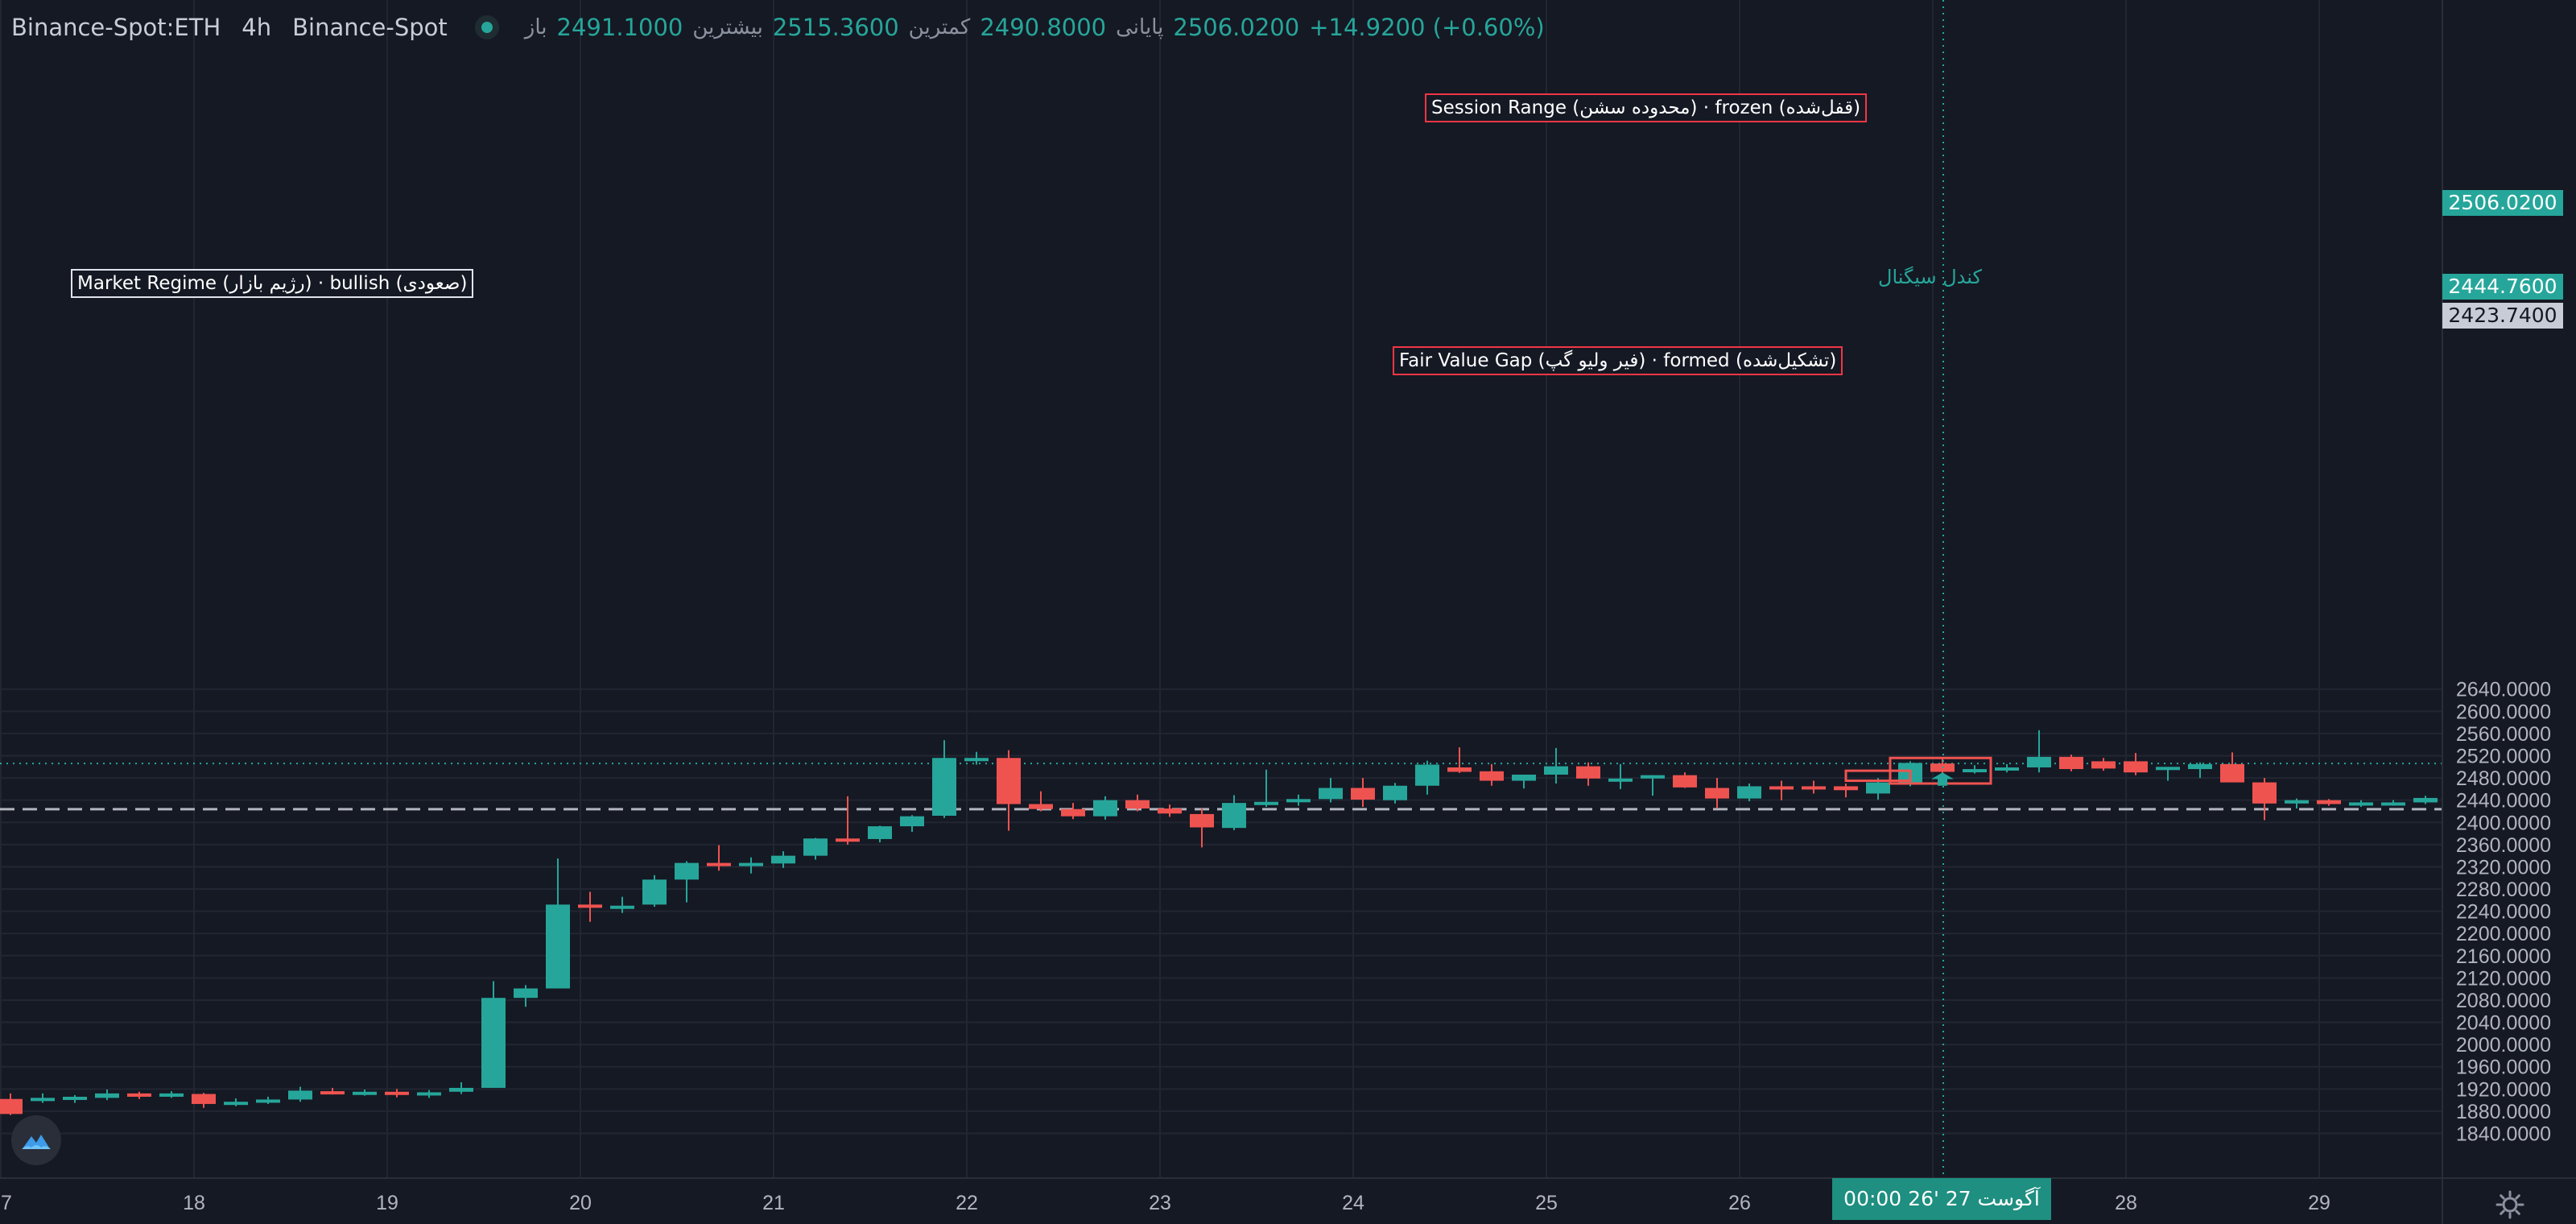 This screenshot has width=2576, height=1224. I want to click on x-tick-label: 20, so click(580, 1203).